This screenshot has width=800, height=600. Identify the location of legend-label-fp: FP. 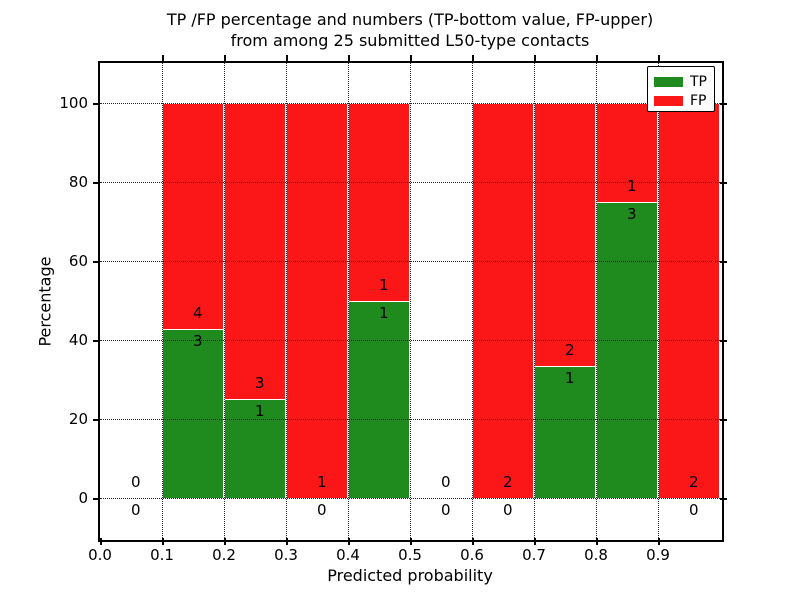
(698, 101).